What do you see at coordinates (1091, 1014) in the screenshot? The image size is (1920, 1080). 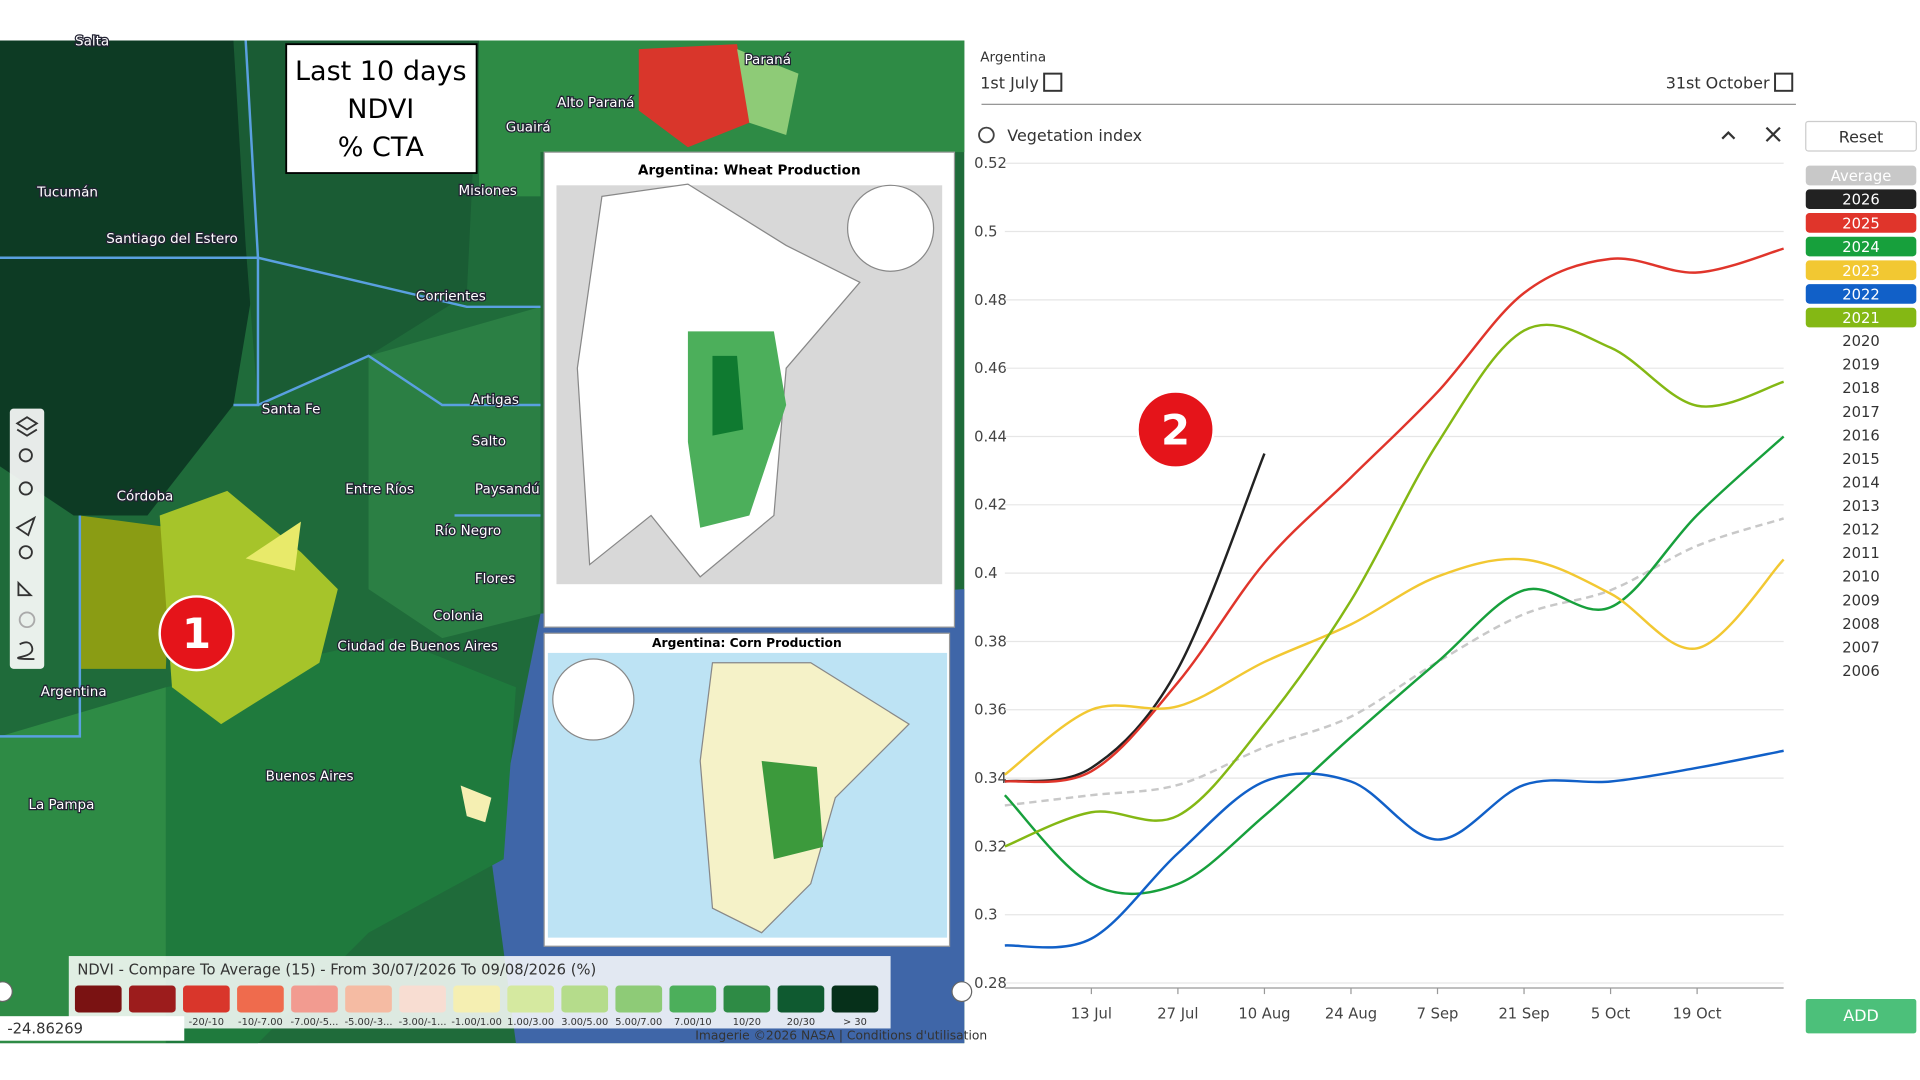 I see `x-tick-label: 13 Jul` at bounding box center [1091, 1014].